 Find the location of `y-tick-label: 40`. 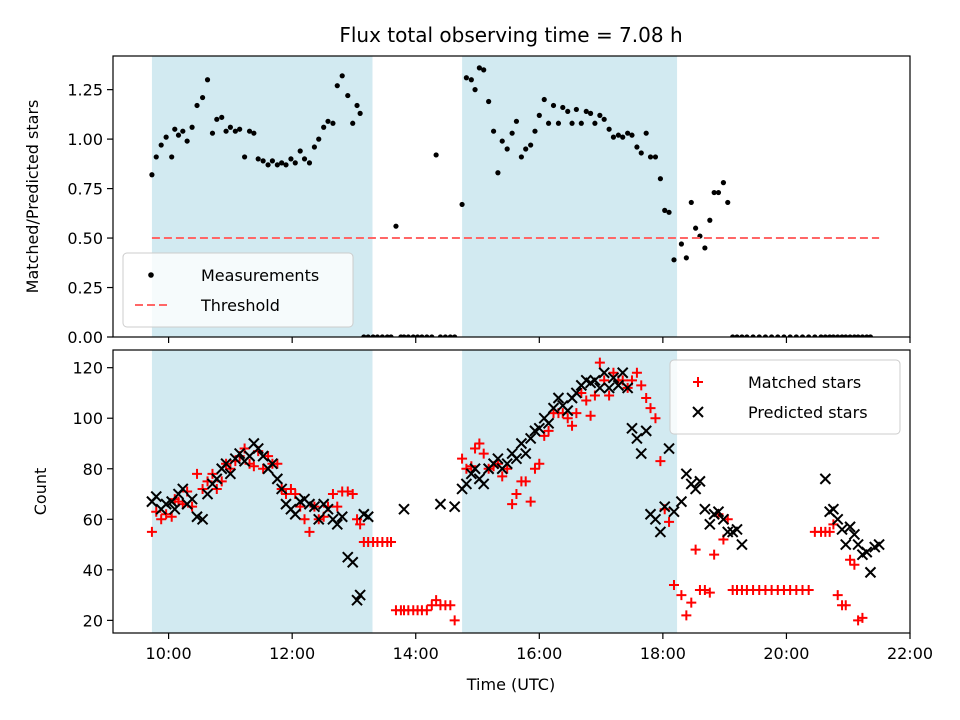

y-tick-label: 40 is located at coordinates (93, 570).